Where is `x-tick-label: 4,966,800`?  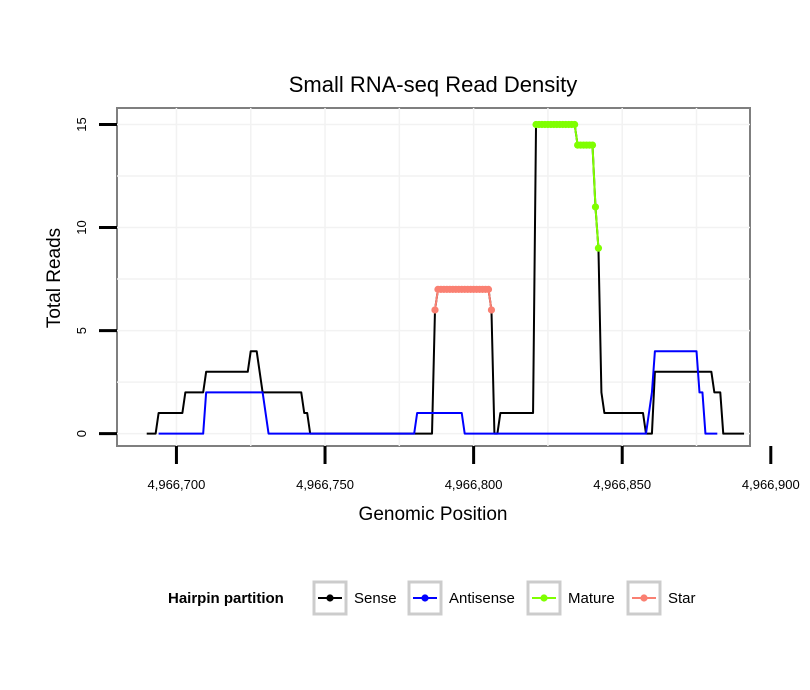
x-tick-label: 4,966,800 is located at coordinates (474, 484).